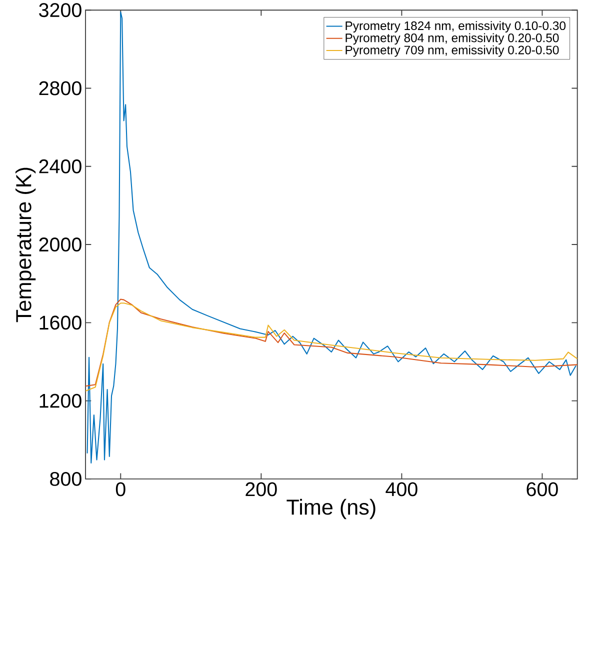 The image size is (606, 645). What do you see at coordinates (452, 39) in the screenshot?
I see `legend-label: Pyrometry 804 nm, emissivity 0.20-0.50` at bounding box center [452, 39].